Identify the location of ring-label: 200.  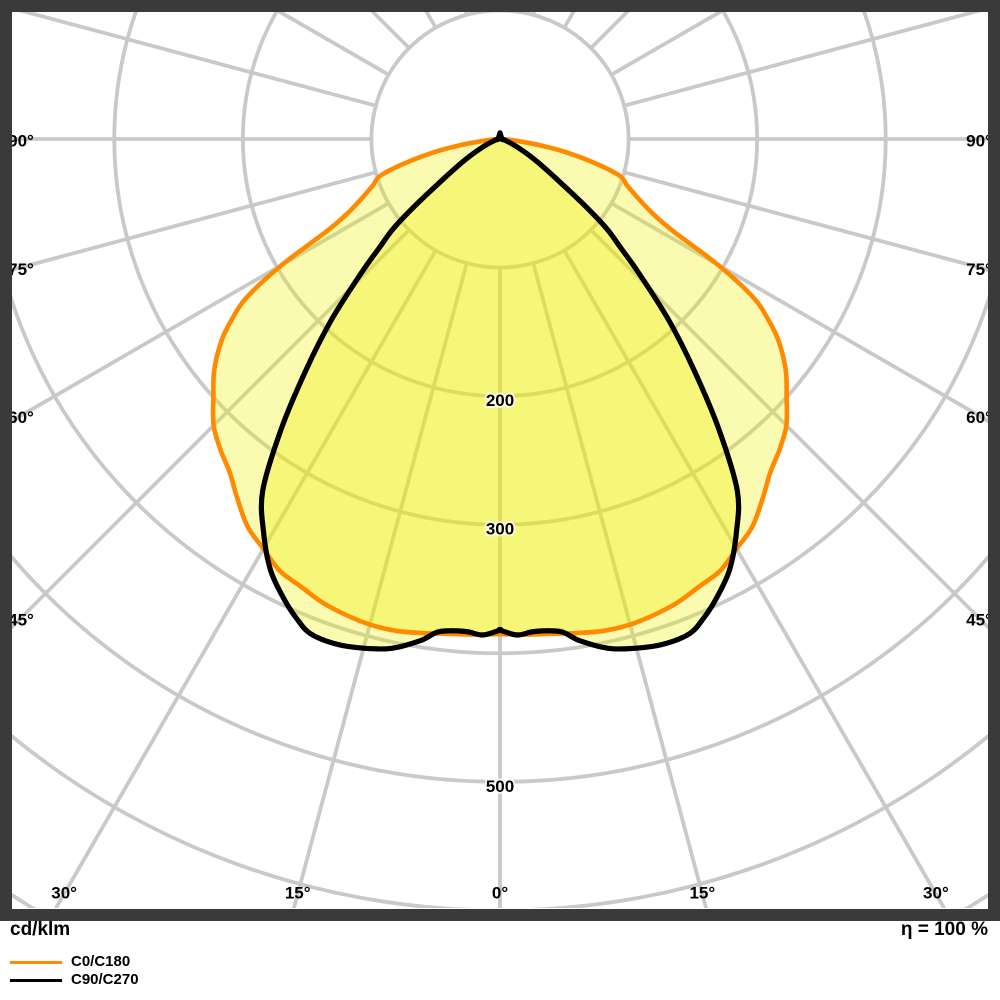
(500, 400).